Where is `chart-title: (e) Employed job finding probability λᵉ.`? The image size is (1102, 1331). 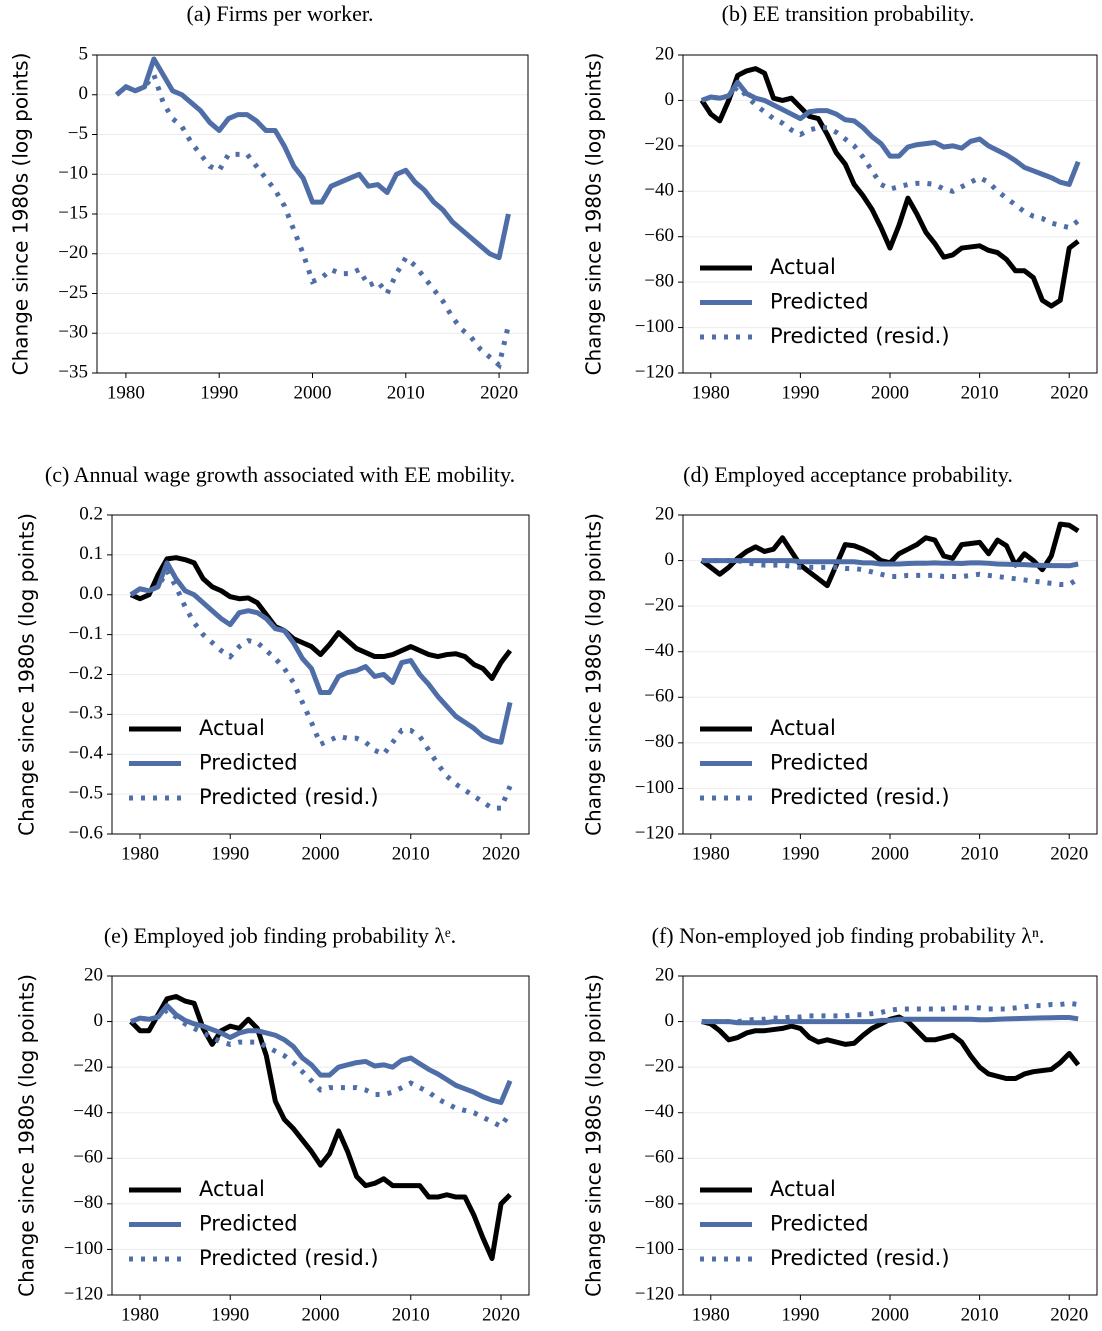
chart-title: (e) Employed job finding probability λᵉ. is located at coordinates (280, 935).